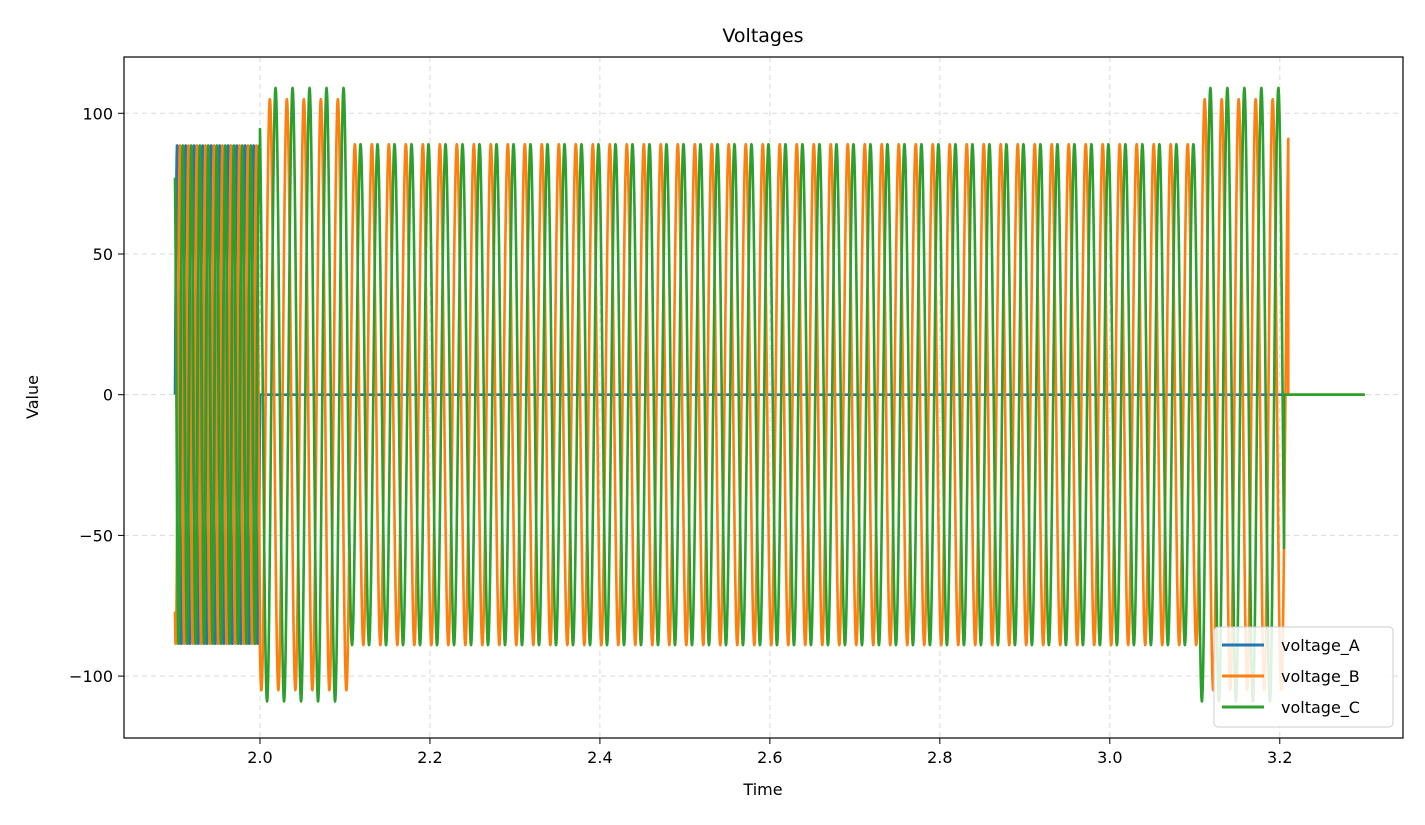 The image size is (1425, 825). Describe the element at coordinates (1320, 677) in the screenshot. I see `legend-label: voltage_B` at that location.